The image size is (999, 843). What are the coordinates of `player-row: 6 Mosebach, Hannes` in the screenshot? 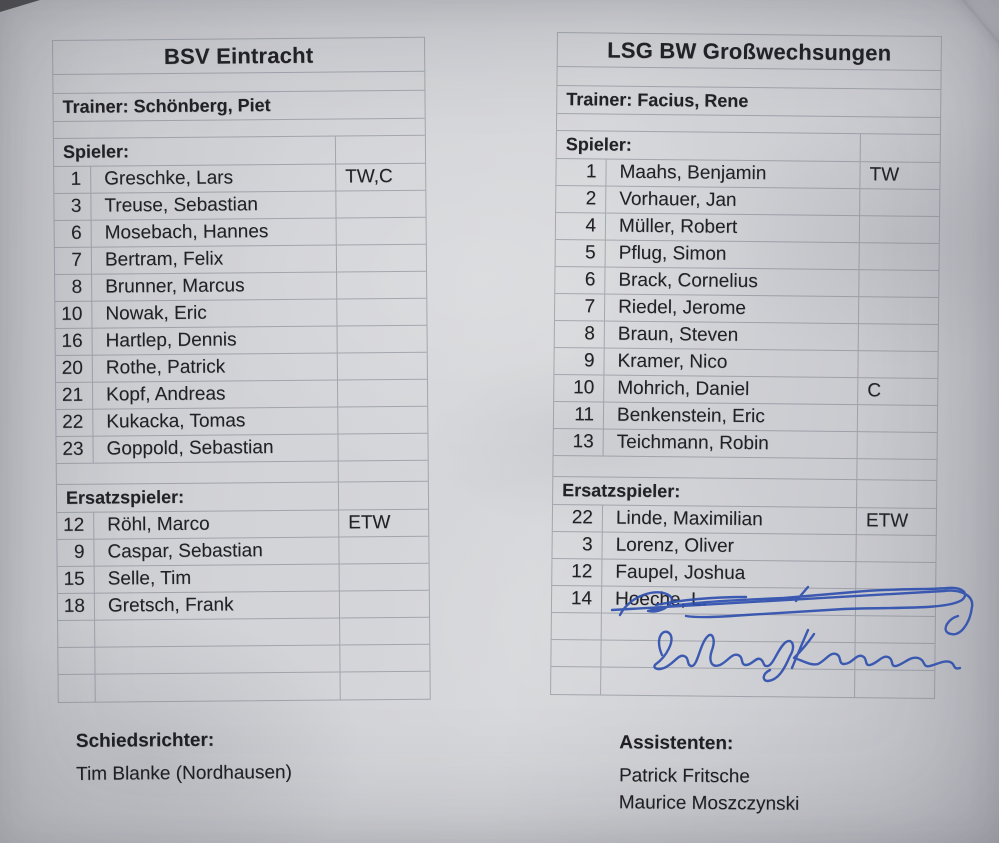 It's located at (240, 232).